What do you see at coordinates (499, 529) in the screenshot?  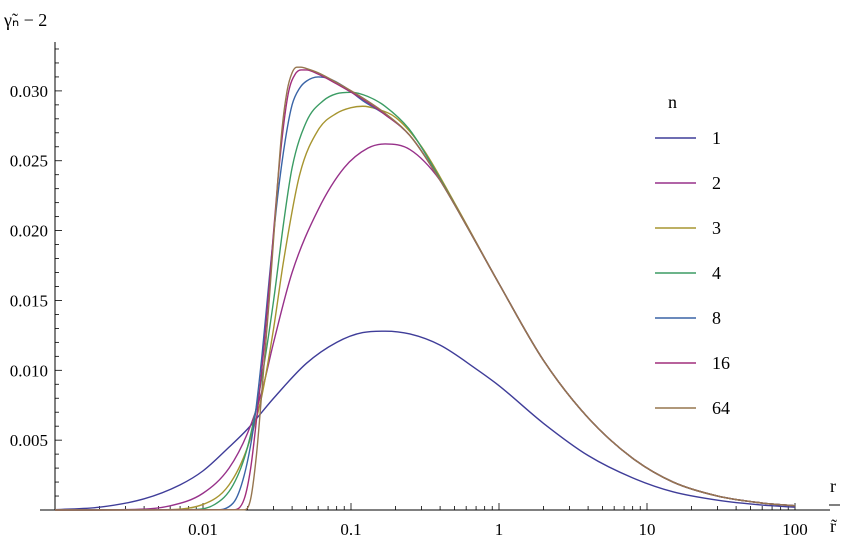 I see `x-tick-label: 1` at bounding box center [499, 529].